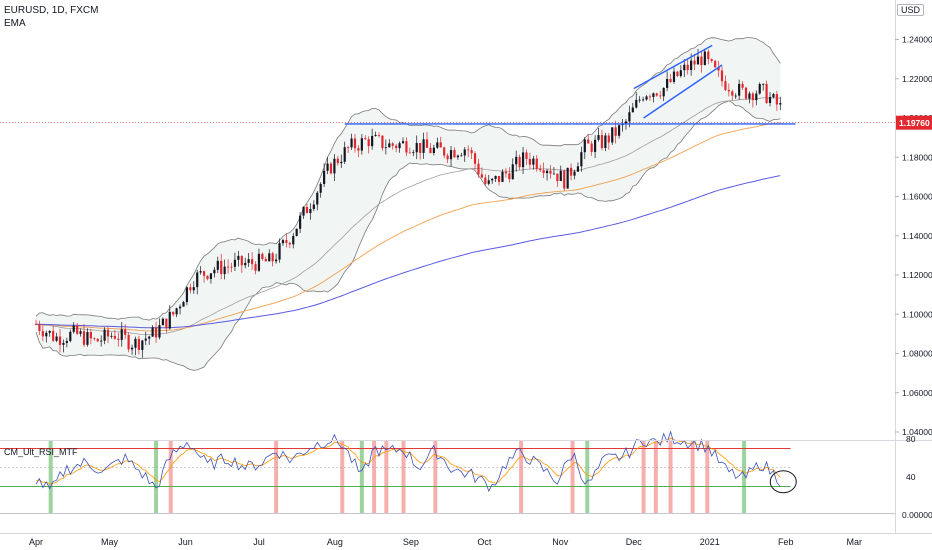  I want to click on time-tick-label: Aug, so click(335, 542).